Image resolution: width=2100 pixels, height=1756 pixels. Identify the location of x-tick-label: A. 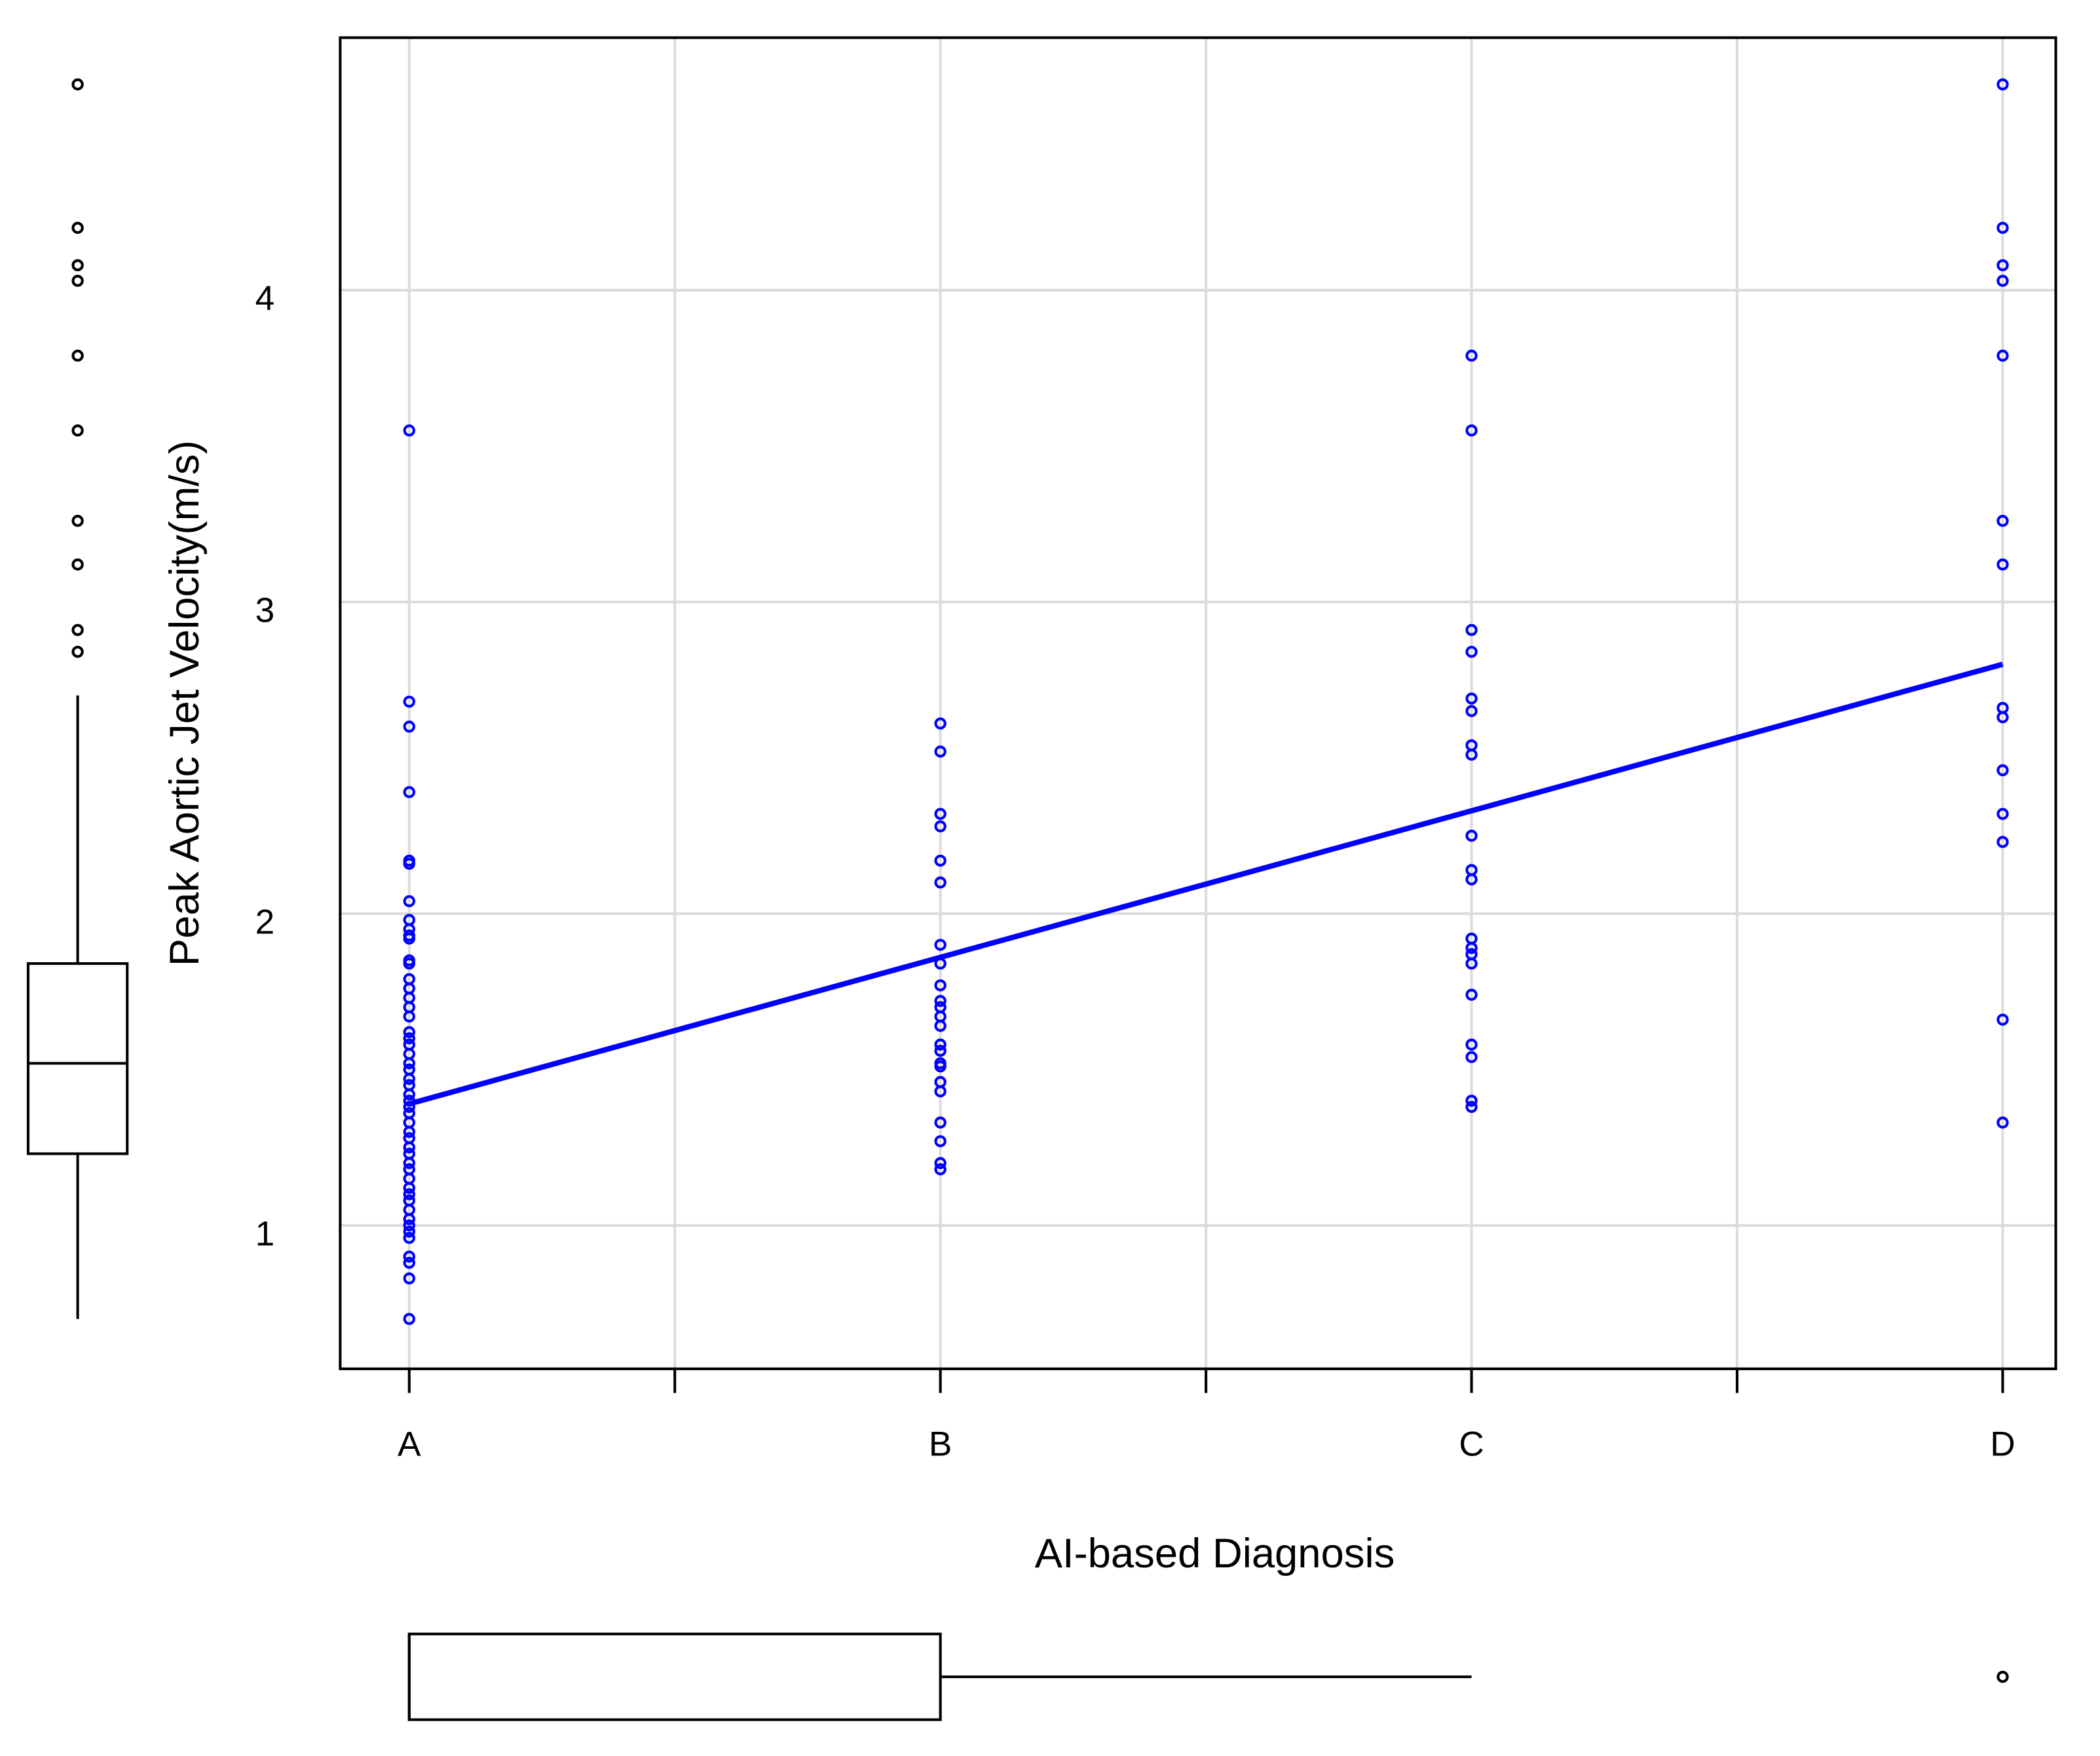
(409, 1444).